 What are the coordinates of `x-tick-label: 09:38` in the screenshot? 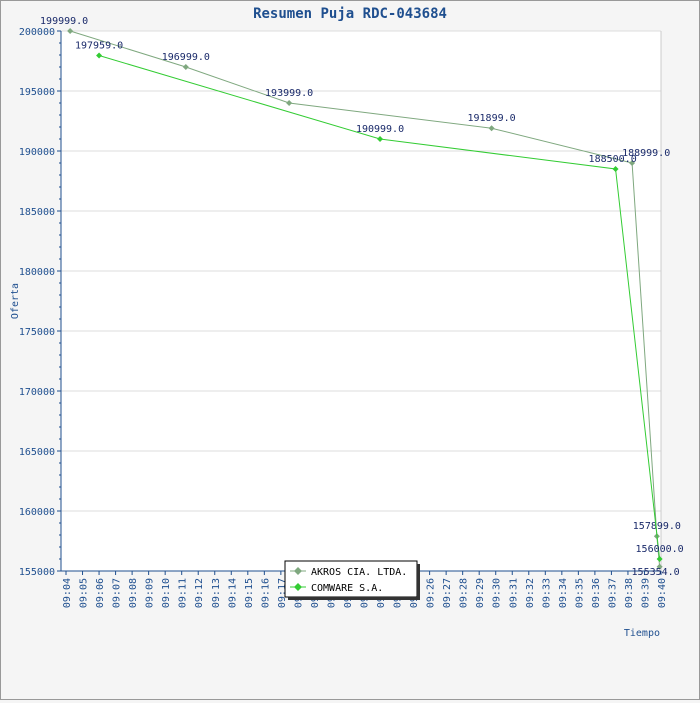 It's located at (629, 593).